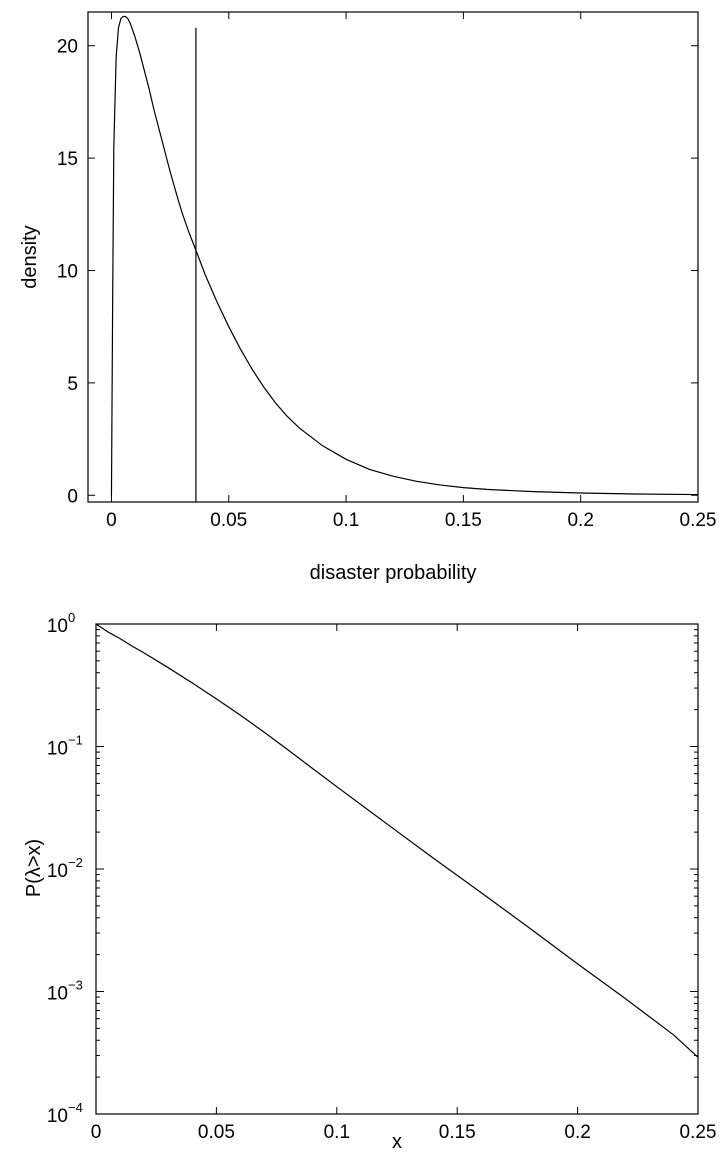 The image size is (722, 1152). What do you see at coordinates (698, 520) in the screenshot?
I see `density-xtick-label: 0.25` at bounding box center [698, 520].